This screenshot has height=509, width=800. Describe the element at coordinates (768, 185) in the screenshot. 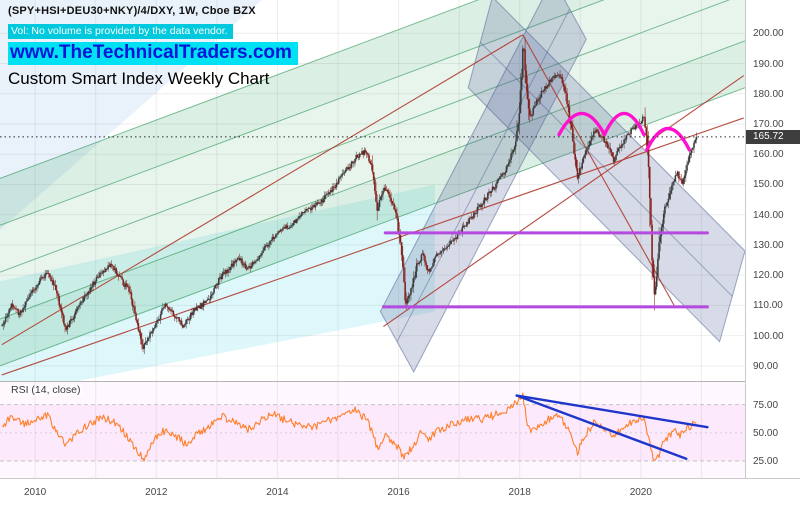

I see `price-tick-label: 150.00` at that location.